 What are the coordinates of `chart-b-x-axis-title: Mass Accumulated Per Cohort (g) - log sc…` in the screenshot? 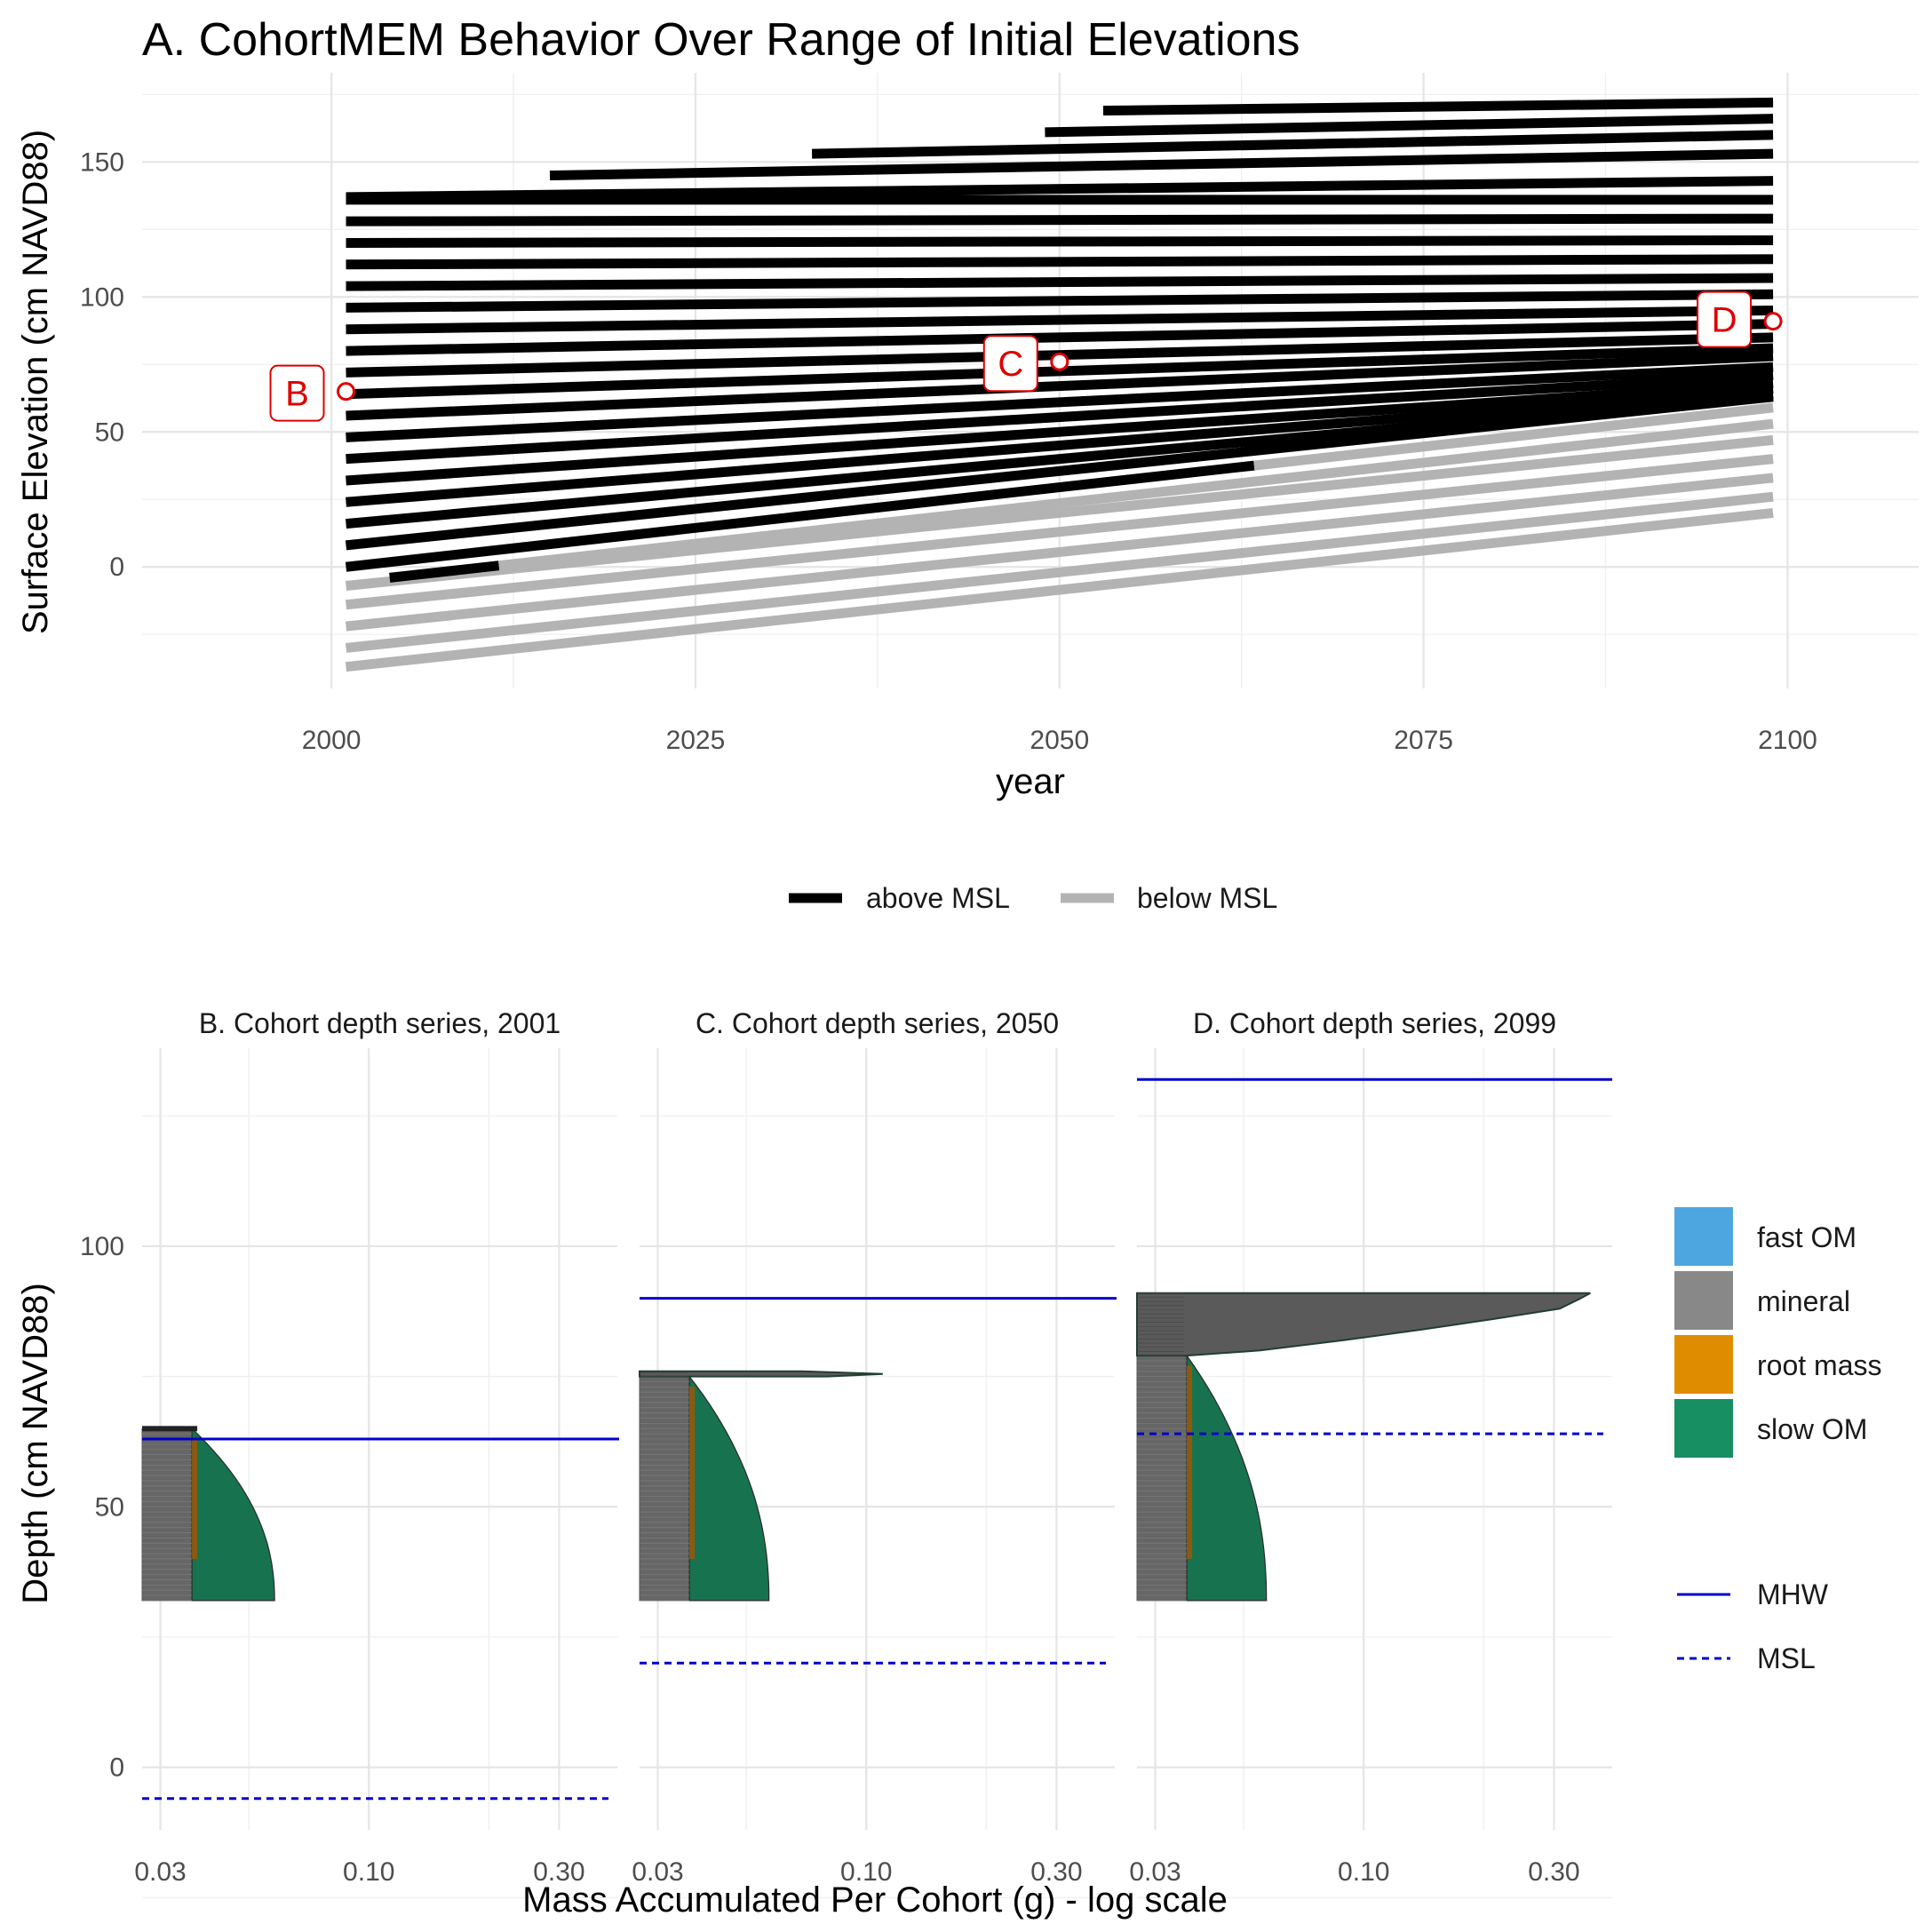 It's located at (875, 1900).